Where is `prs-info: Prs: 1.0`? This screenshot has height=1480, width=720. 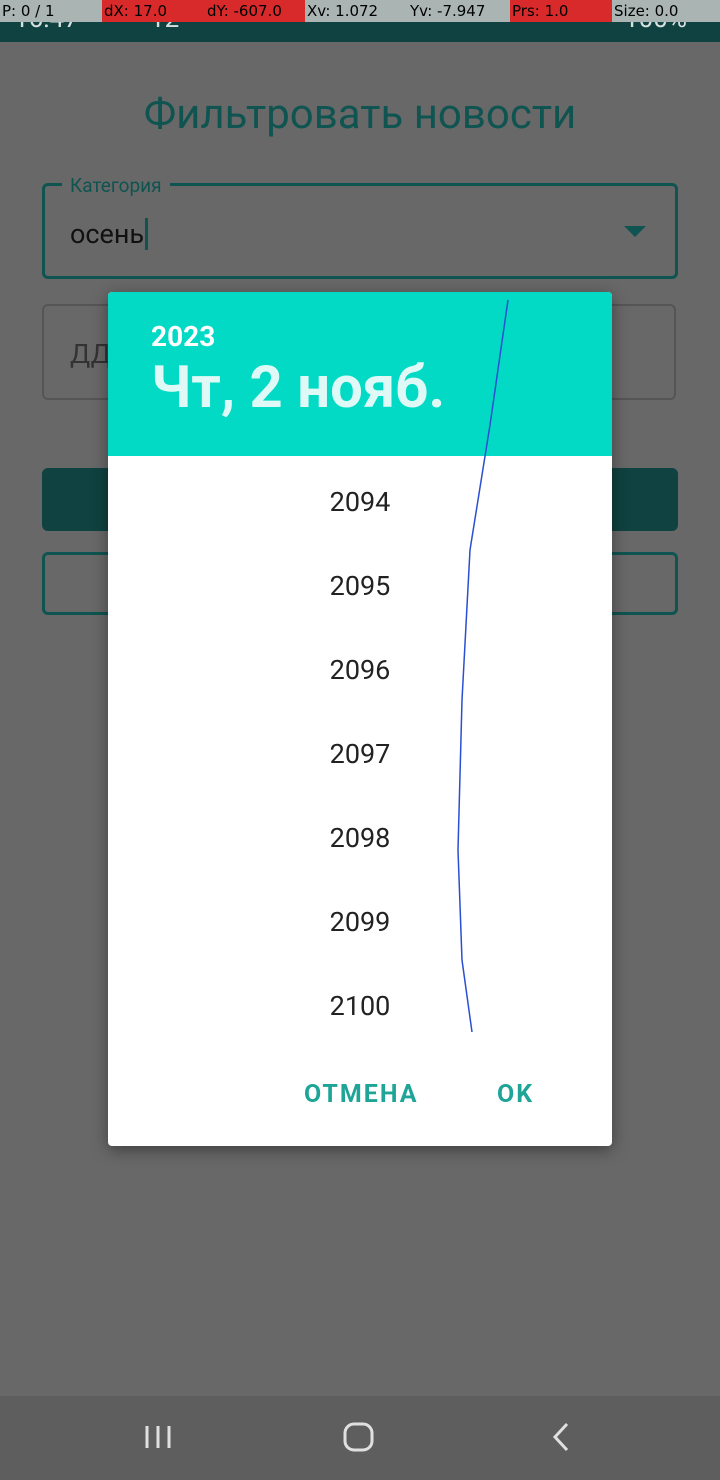
prs-info: Prs: 1.0 is located at coordinates (561, 11).